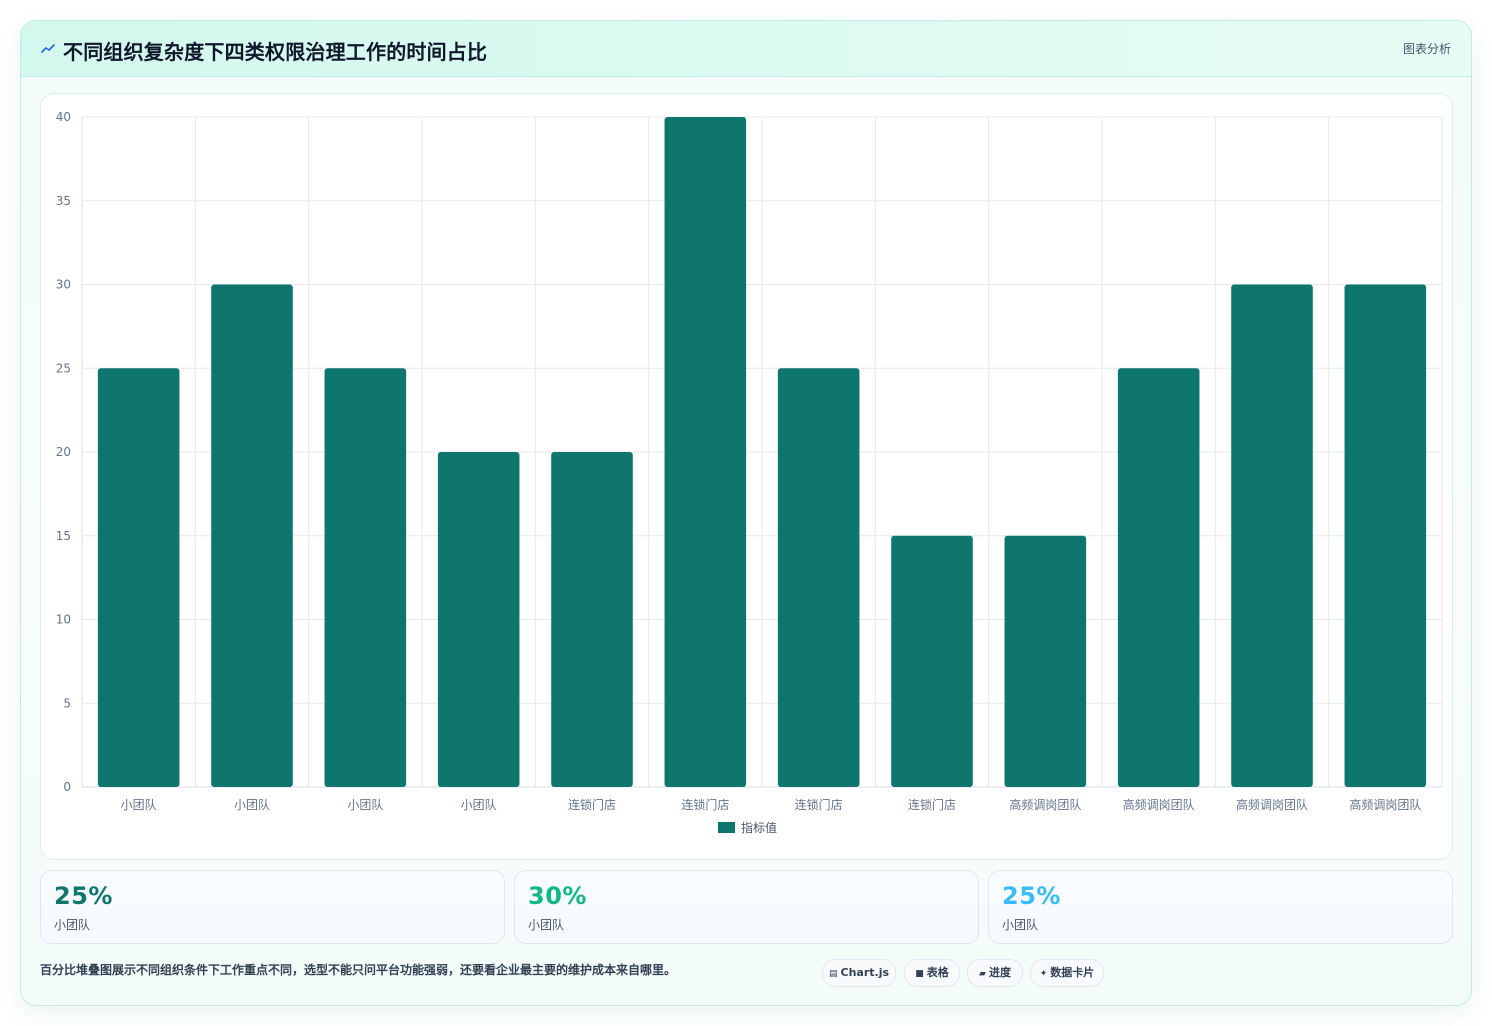 This screenshot has height=1026, width=1492. I want to click on progress-icon: ▰, so click(982, 974).